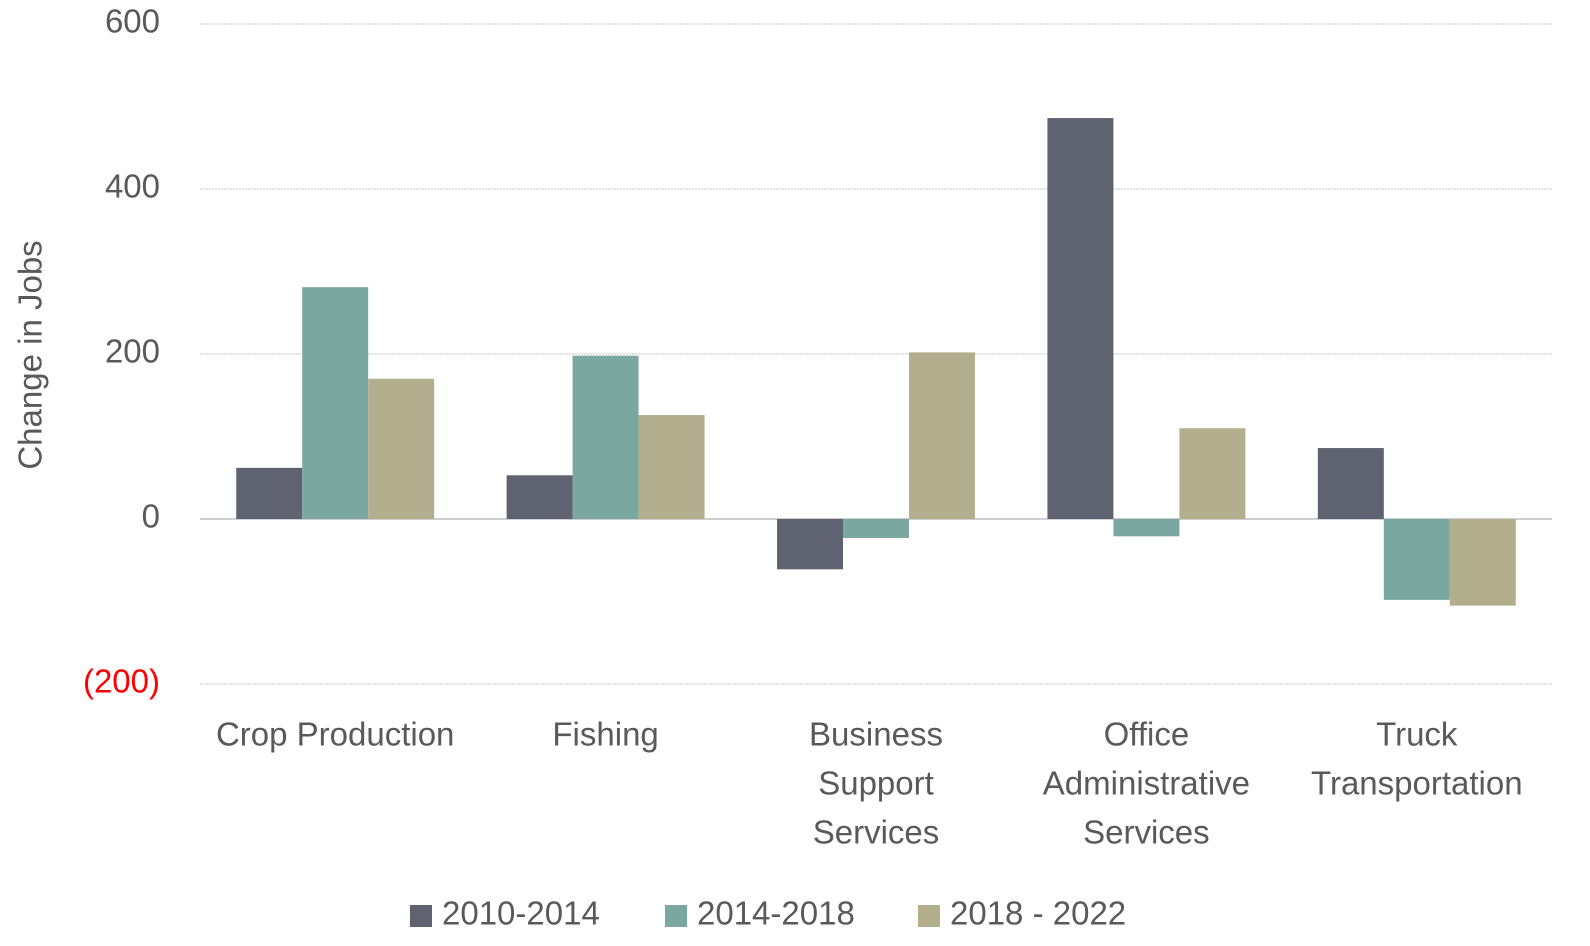 This screenshot has height=946, width=1590. I want to click on y-tick-label: 0, so click(151, 516).